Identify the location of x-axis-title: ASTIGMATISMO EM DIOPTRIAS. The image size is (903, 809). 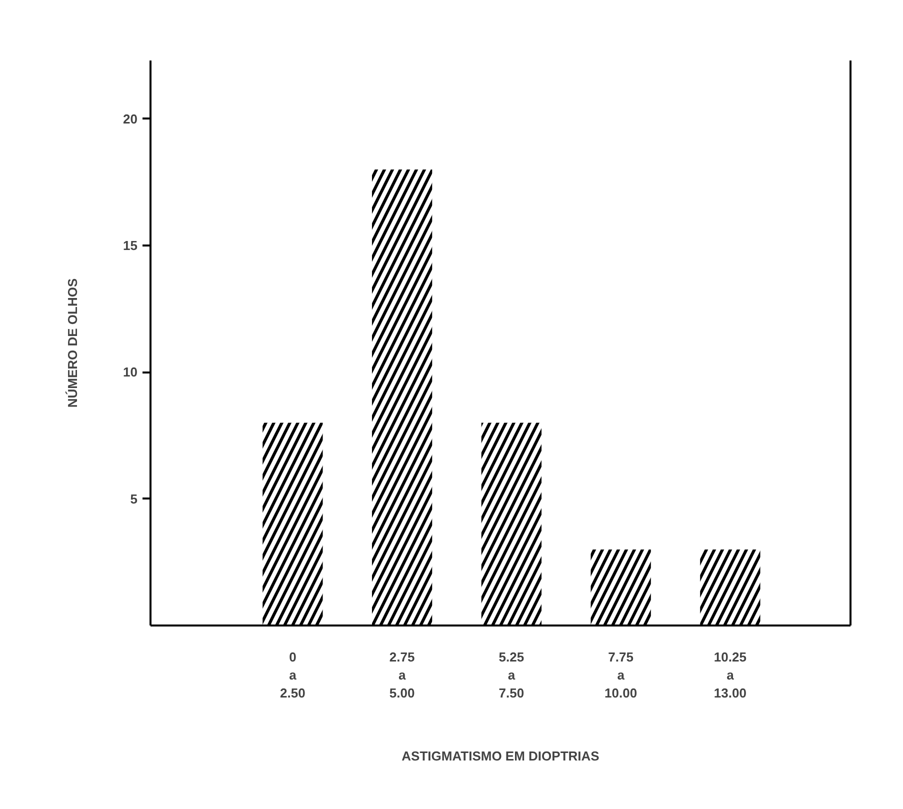
(501, 756).